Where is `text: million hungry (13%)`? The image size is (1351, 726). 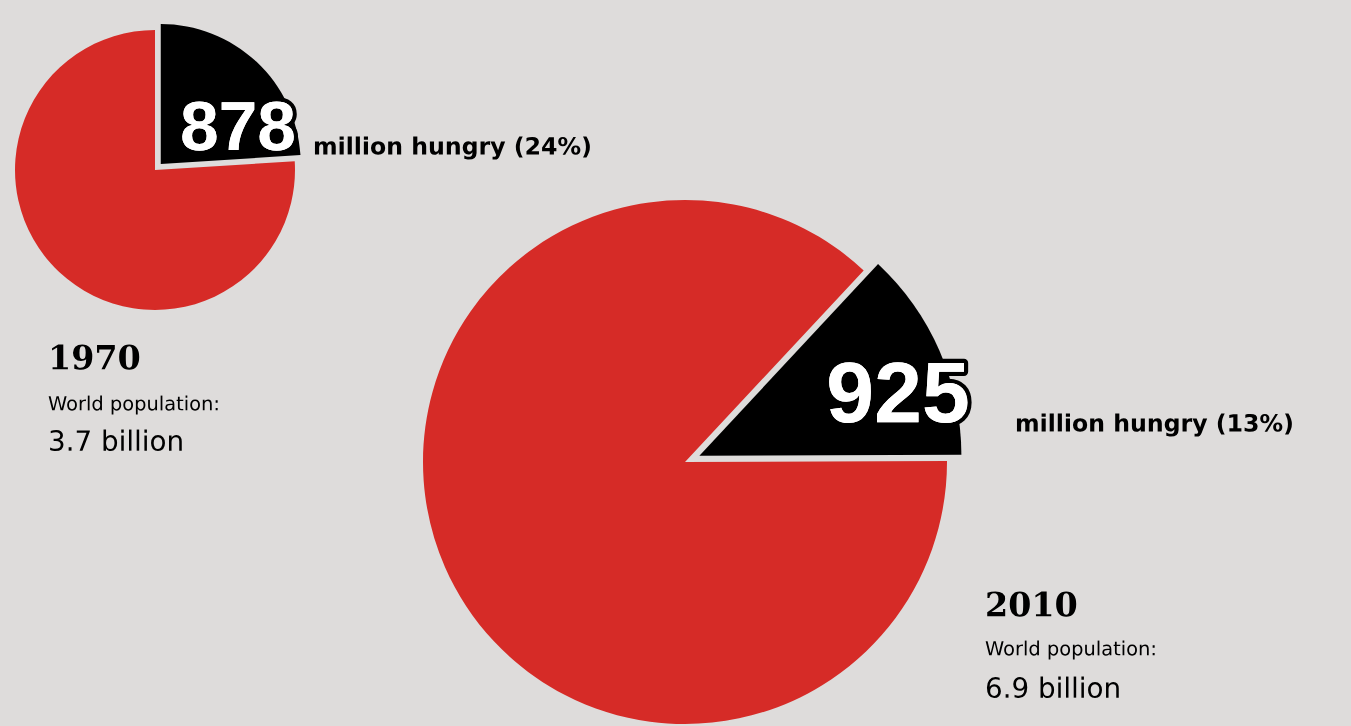 text: million hungry (13%) is located at coordinates (1154, 425).